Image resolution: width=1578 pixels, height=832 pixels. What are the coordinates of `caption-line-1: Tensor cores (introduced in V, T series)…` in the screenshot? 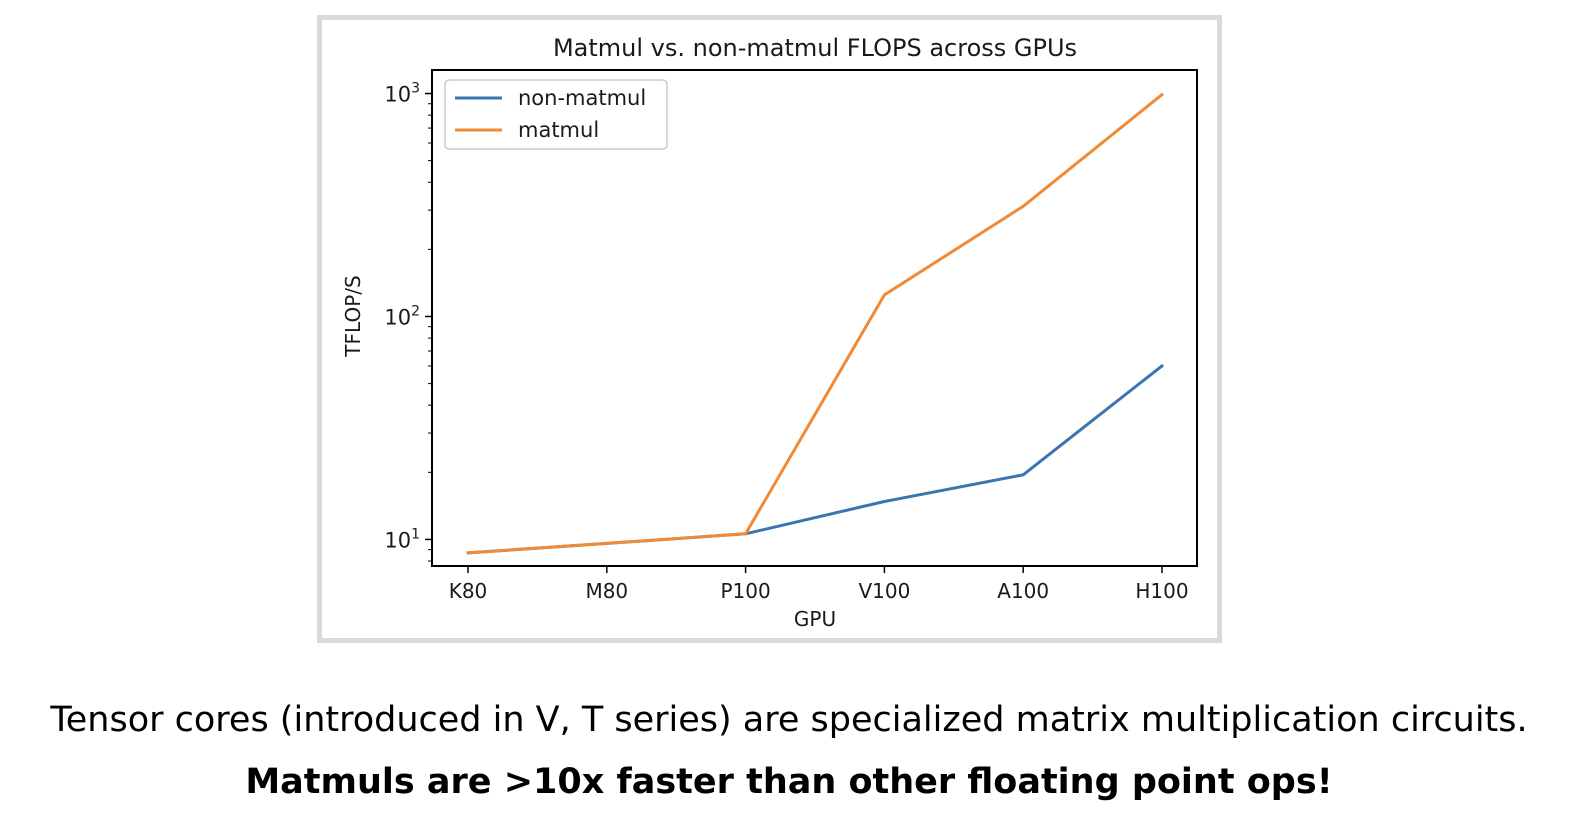 It's located at (789, 720).